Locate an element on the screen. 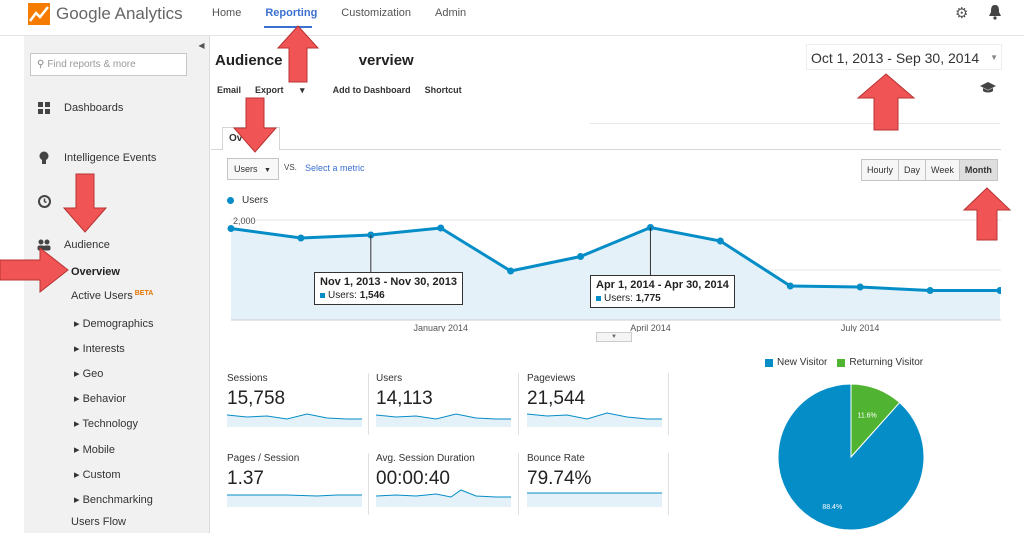  sidebar-item-label: Custom is located at coordinates (101, 475).